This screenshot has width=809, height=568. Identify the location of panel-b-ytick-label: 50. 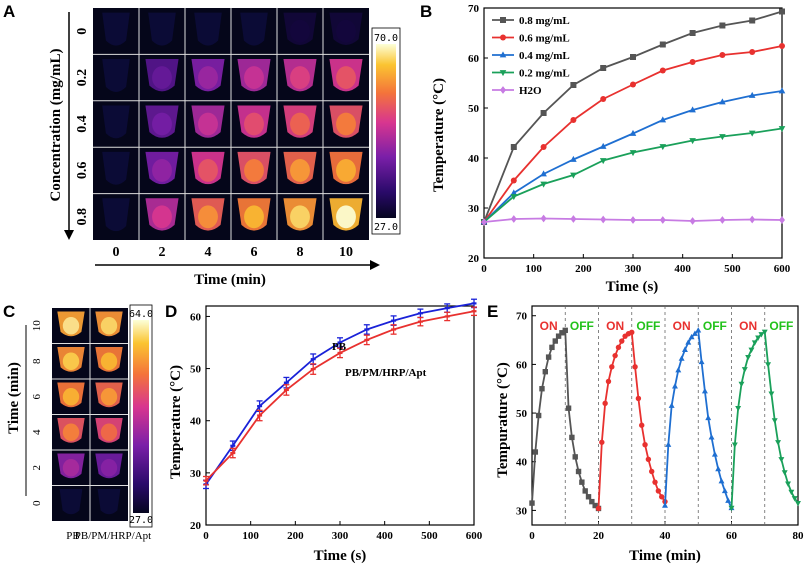
(474, 109).